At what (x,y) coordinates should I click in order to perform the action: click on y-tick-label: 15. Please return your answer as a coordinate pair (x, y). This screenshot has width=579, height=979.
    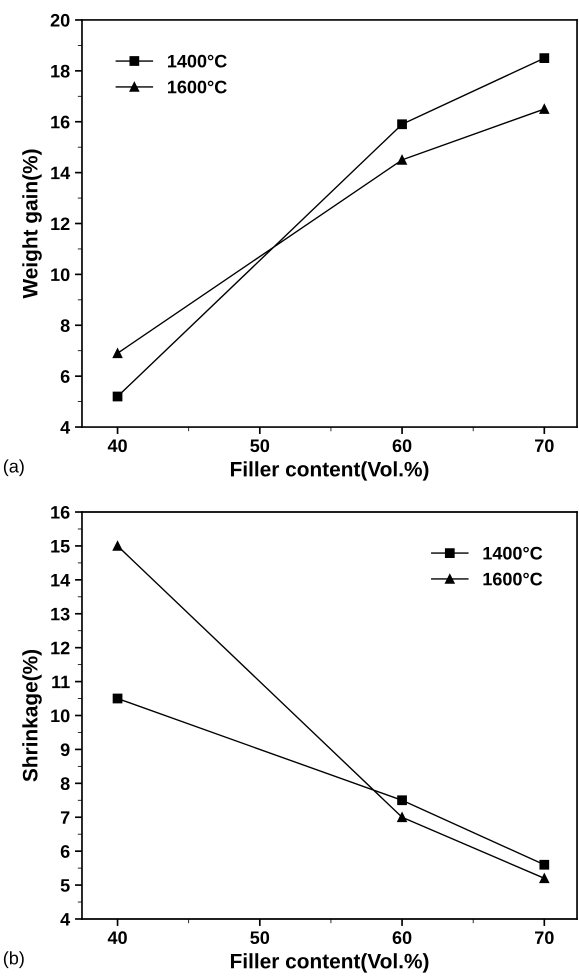
    Looking at the image, I should click on (60, 546).